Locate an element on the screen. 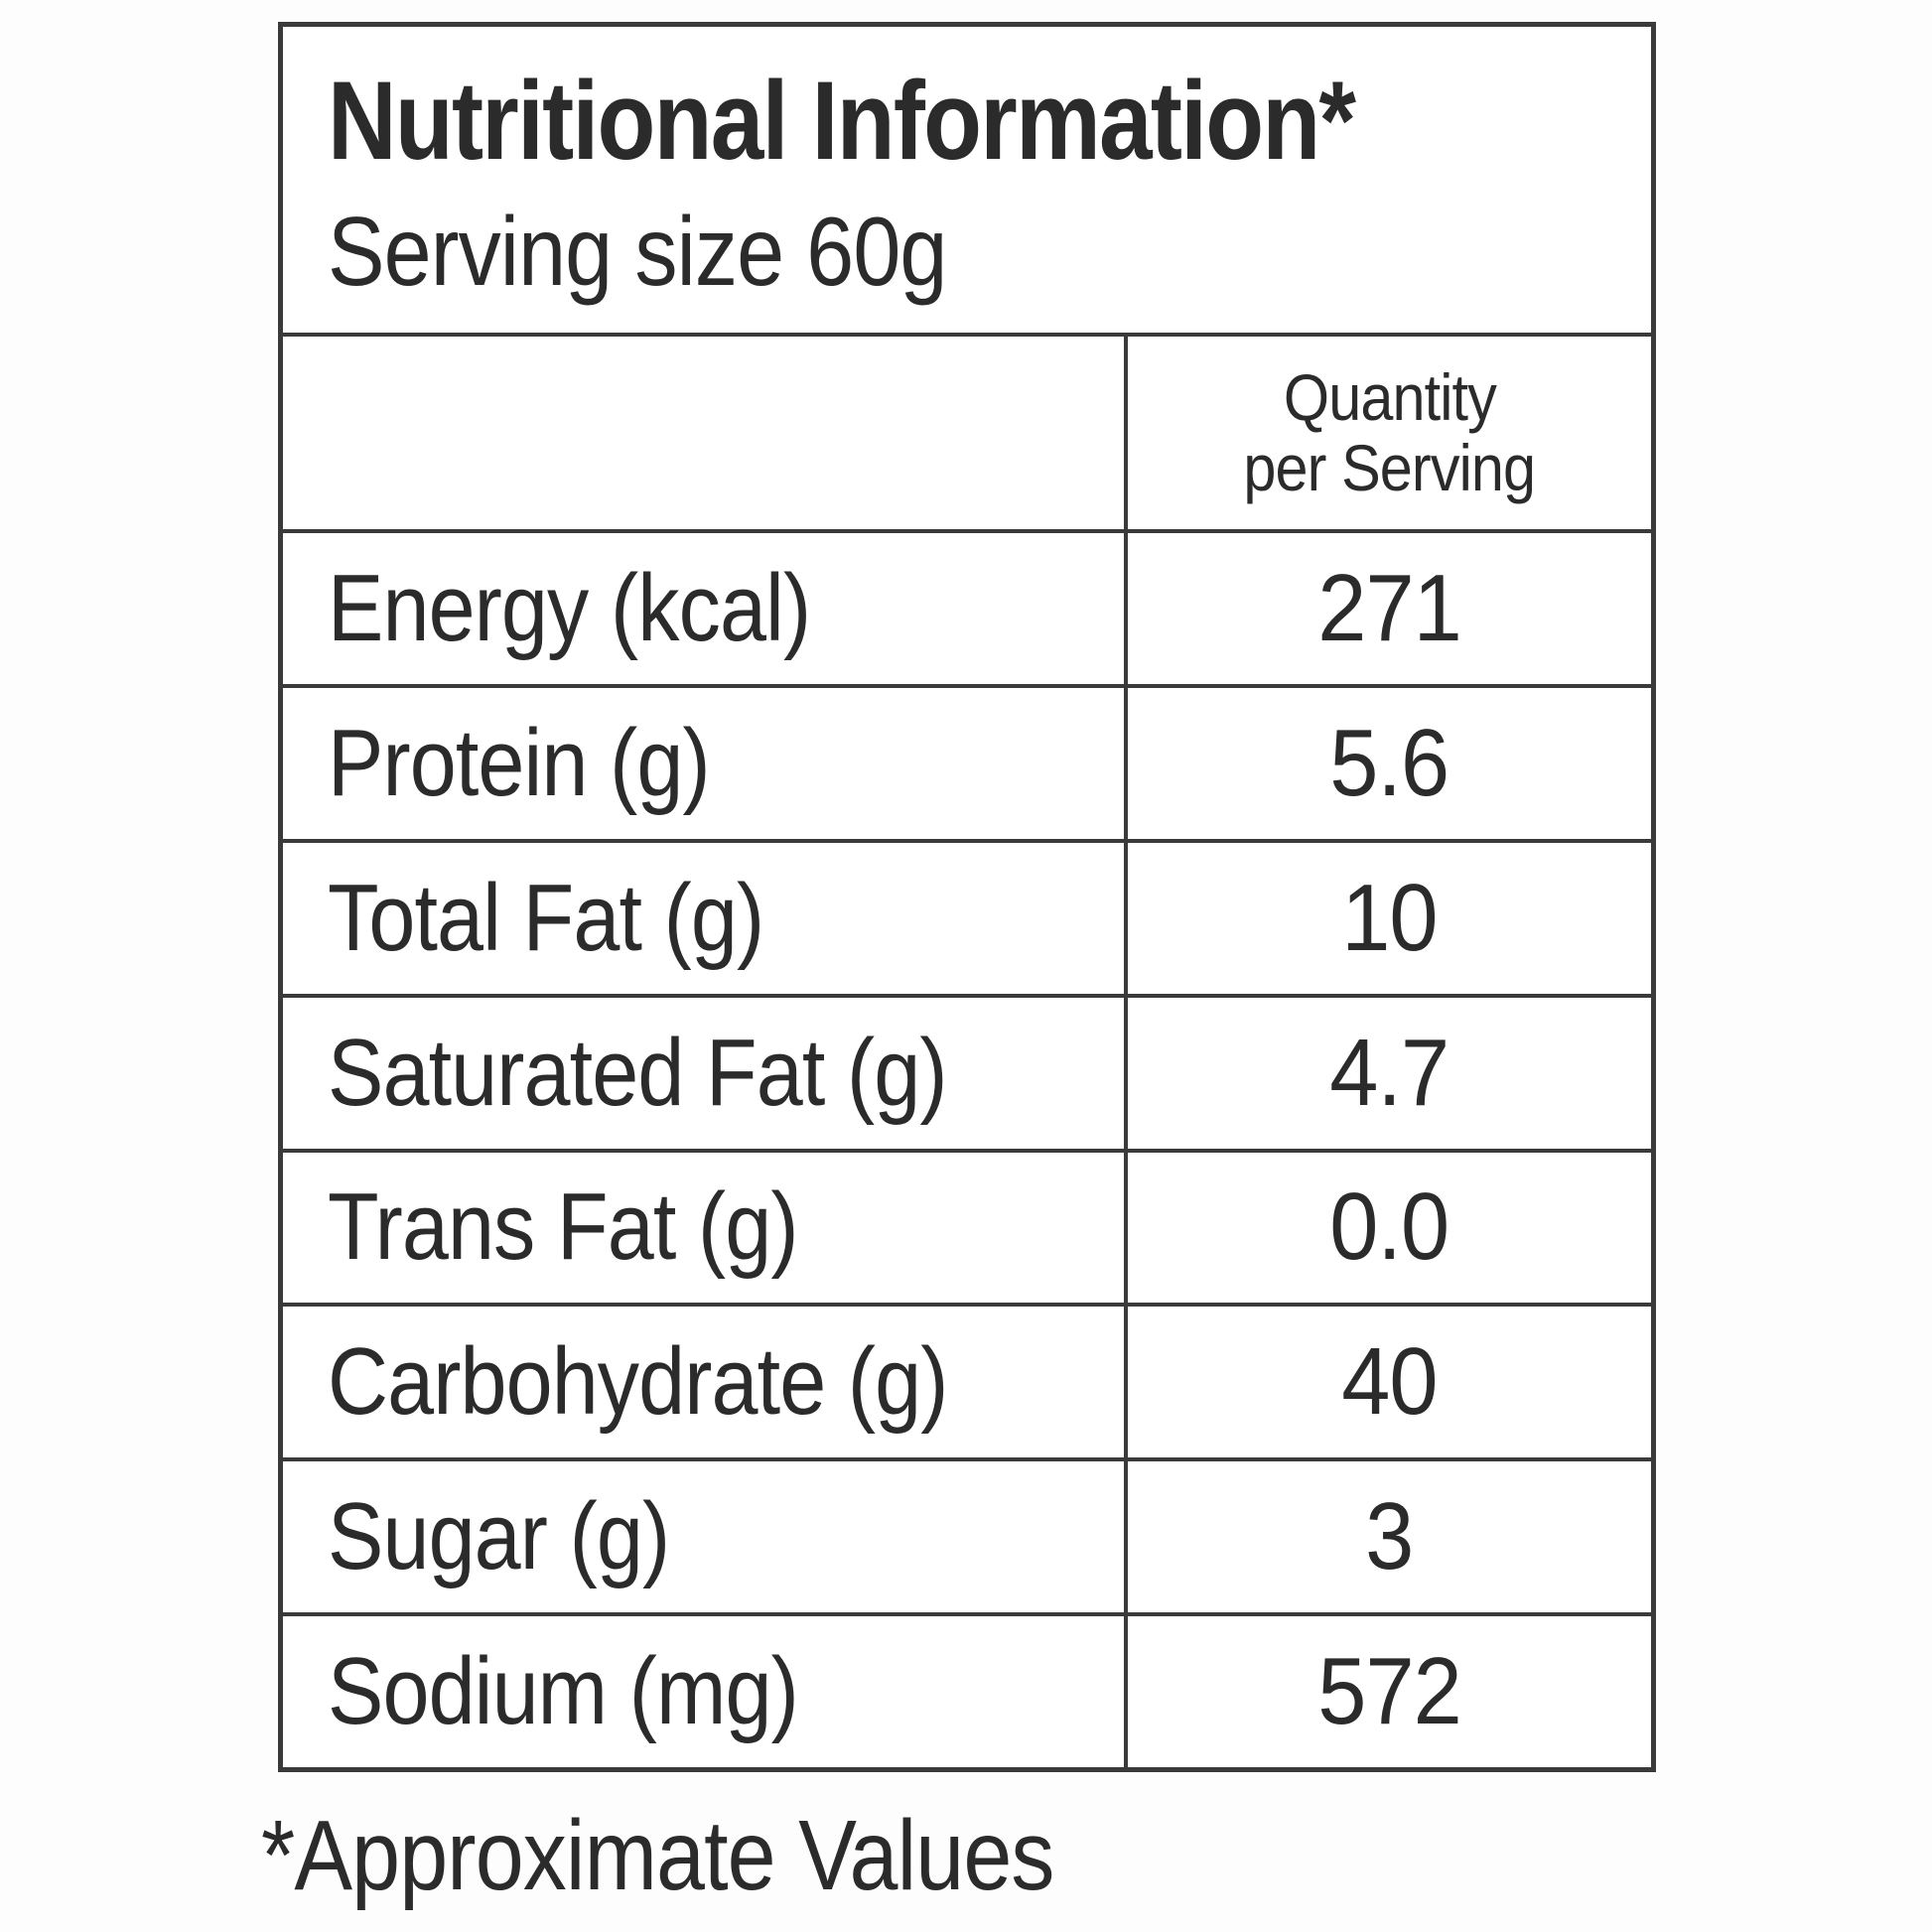 The image size is (1932, 1932). table-row-label-carbohydrate: Carbohydrate (g) is located at coordinates (703, 1380).